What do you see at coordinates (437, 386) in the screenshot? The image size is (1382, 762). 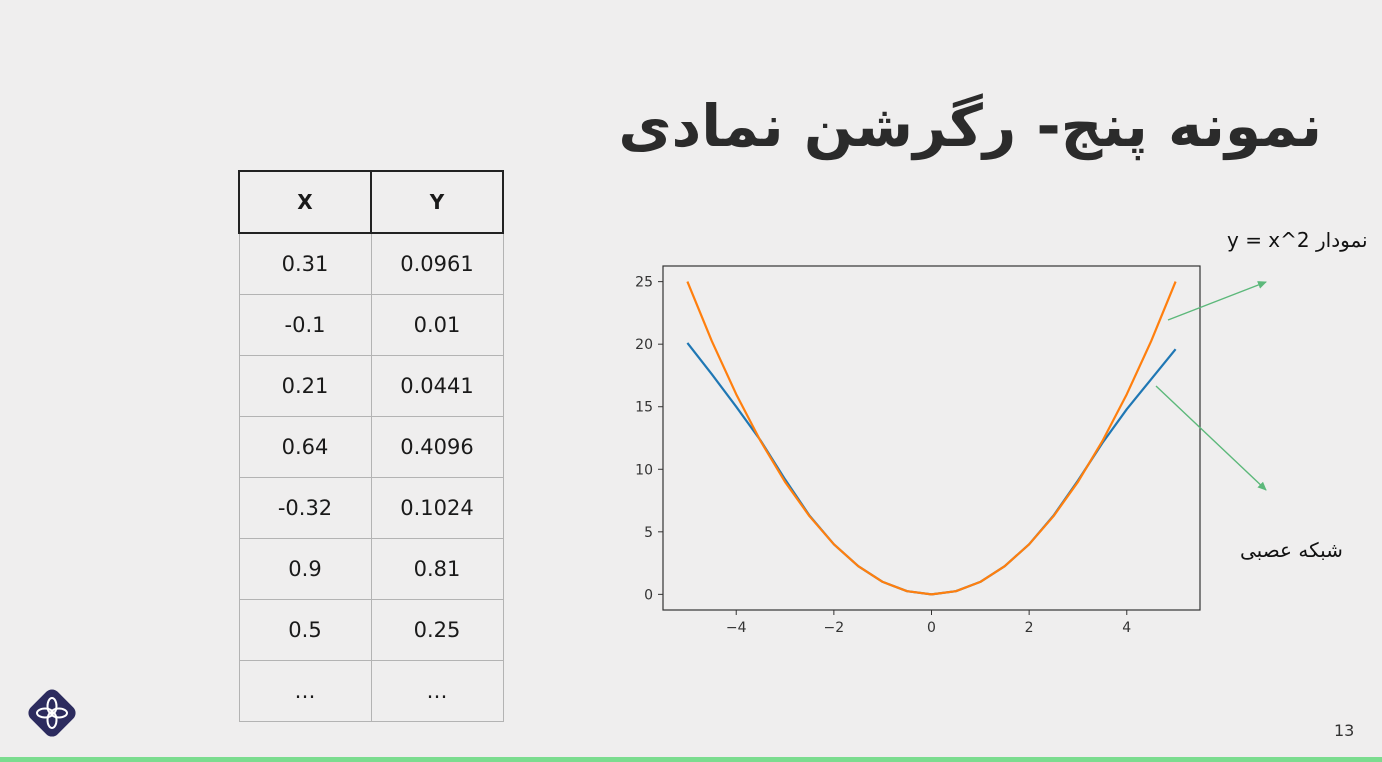 I see `table-cell-y: 0.0441` at bounding box center [437, 386].